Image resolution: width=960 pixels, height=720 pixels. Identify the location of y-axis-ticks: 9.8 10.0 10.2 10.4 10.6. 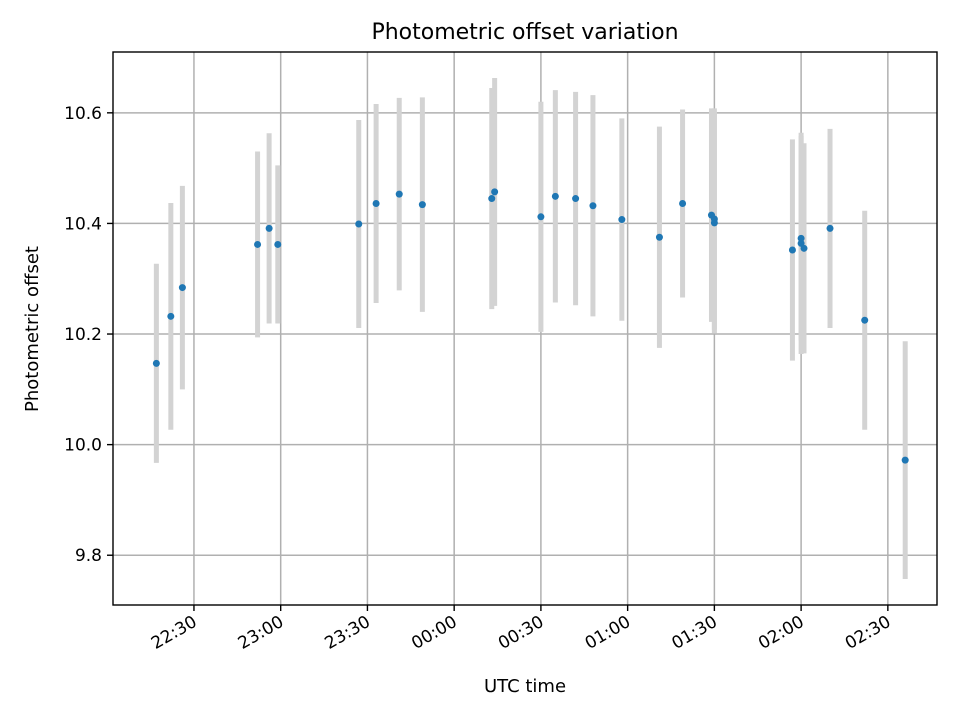
(88, 335).